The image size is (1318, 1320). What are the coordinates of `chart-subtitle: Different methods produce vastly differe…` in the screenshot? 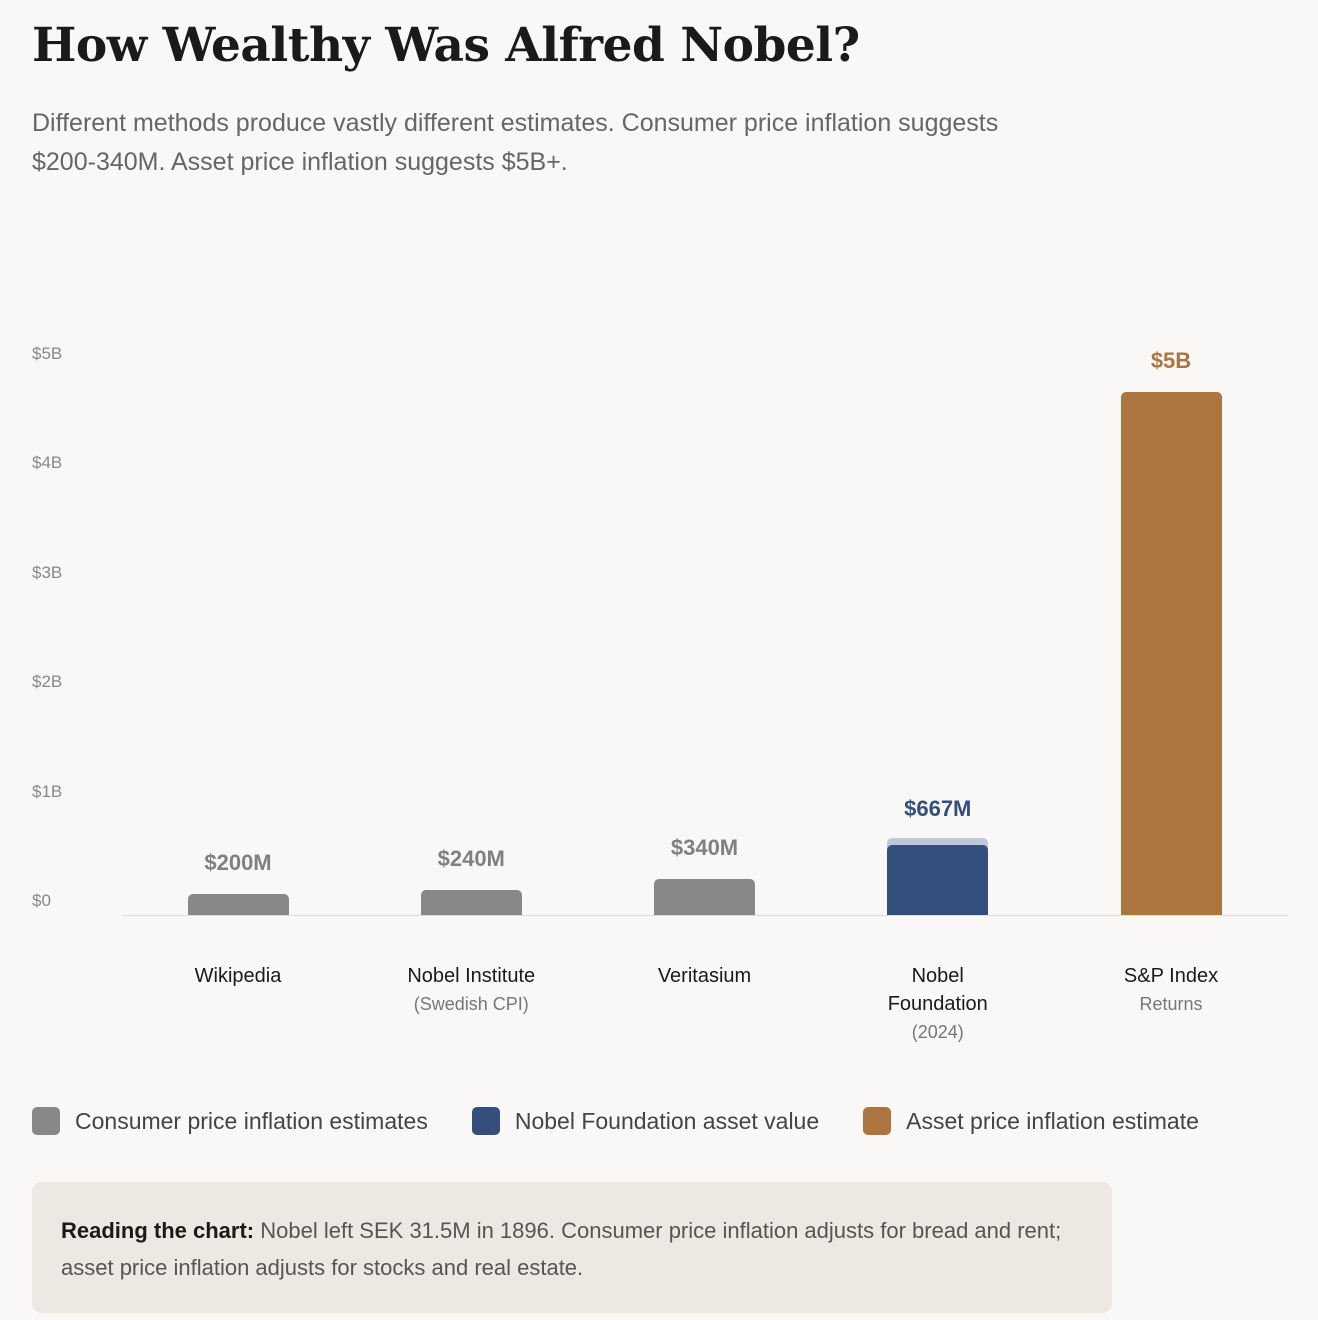 It's located at (515, 142).